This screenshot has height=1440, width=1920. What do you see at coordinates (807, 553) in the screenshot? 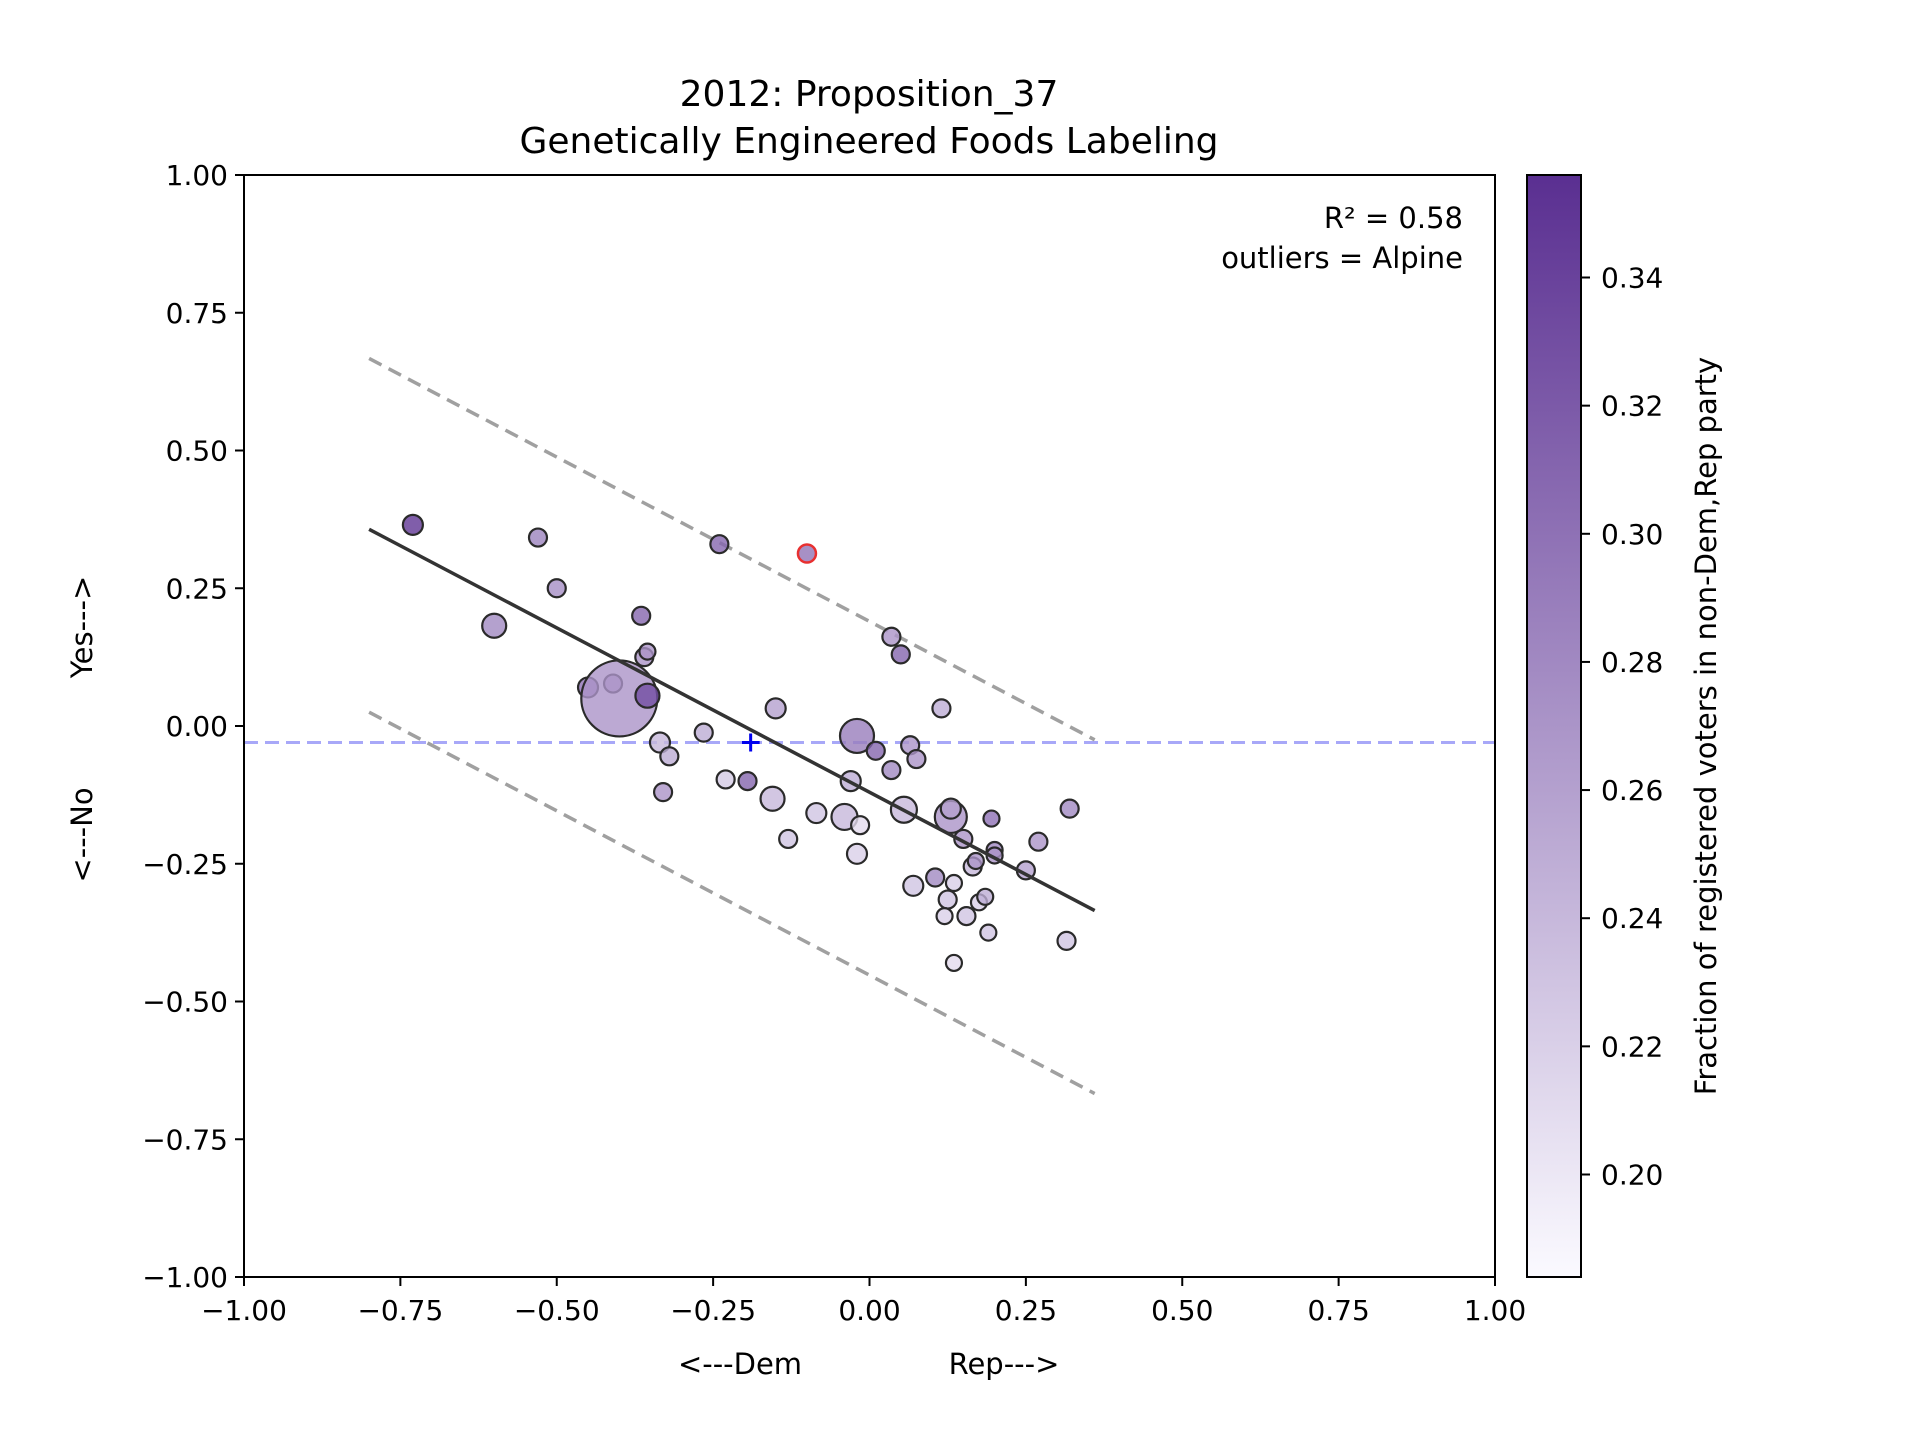
I see `outlier-point` at bounding box center [807, 553].